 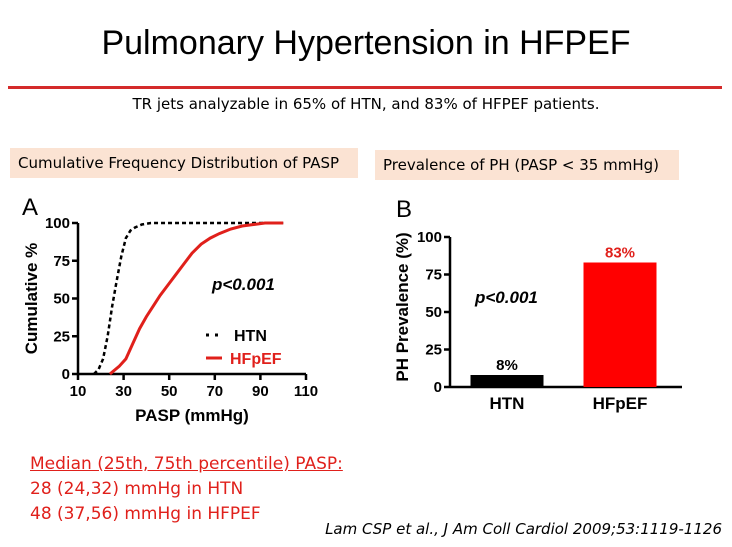 I want to click on title-underline, so click(x=365, y=87).